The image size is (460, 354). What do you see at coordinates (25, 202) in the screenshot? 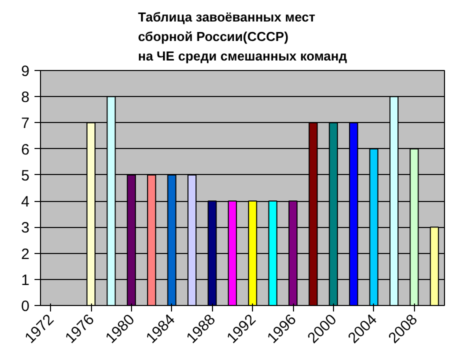
I see `y-tick-label: 4` at bounding box center [25, 202].